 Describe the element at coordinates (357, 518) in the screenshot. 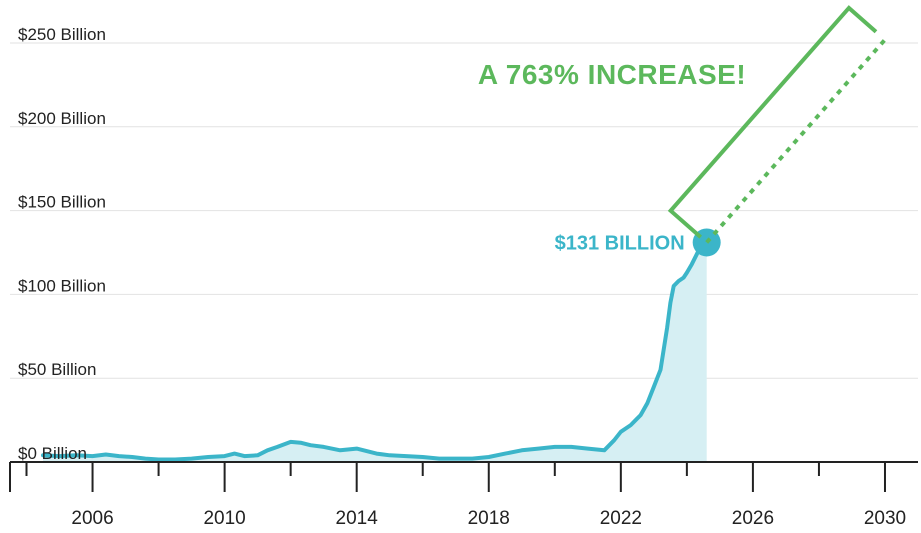

I see `x-tick-label: 2014` at that location.